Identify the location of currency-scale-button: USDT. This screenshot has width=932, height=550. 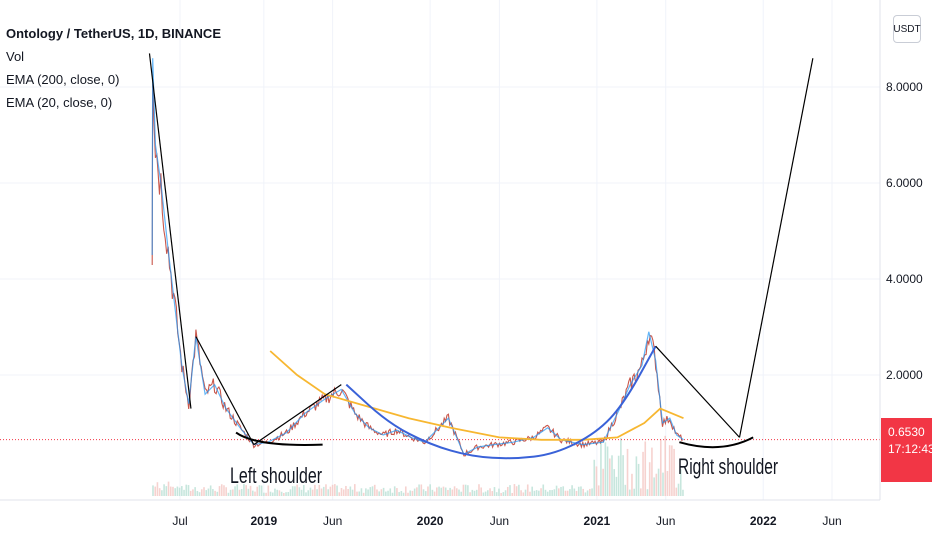
(907, 29).